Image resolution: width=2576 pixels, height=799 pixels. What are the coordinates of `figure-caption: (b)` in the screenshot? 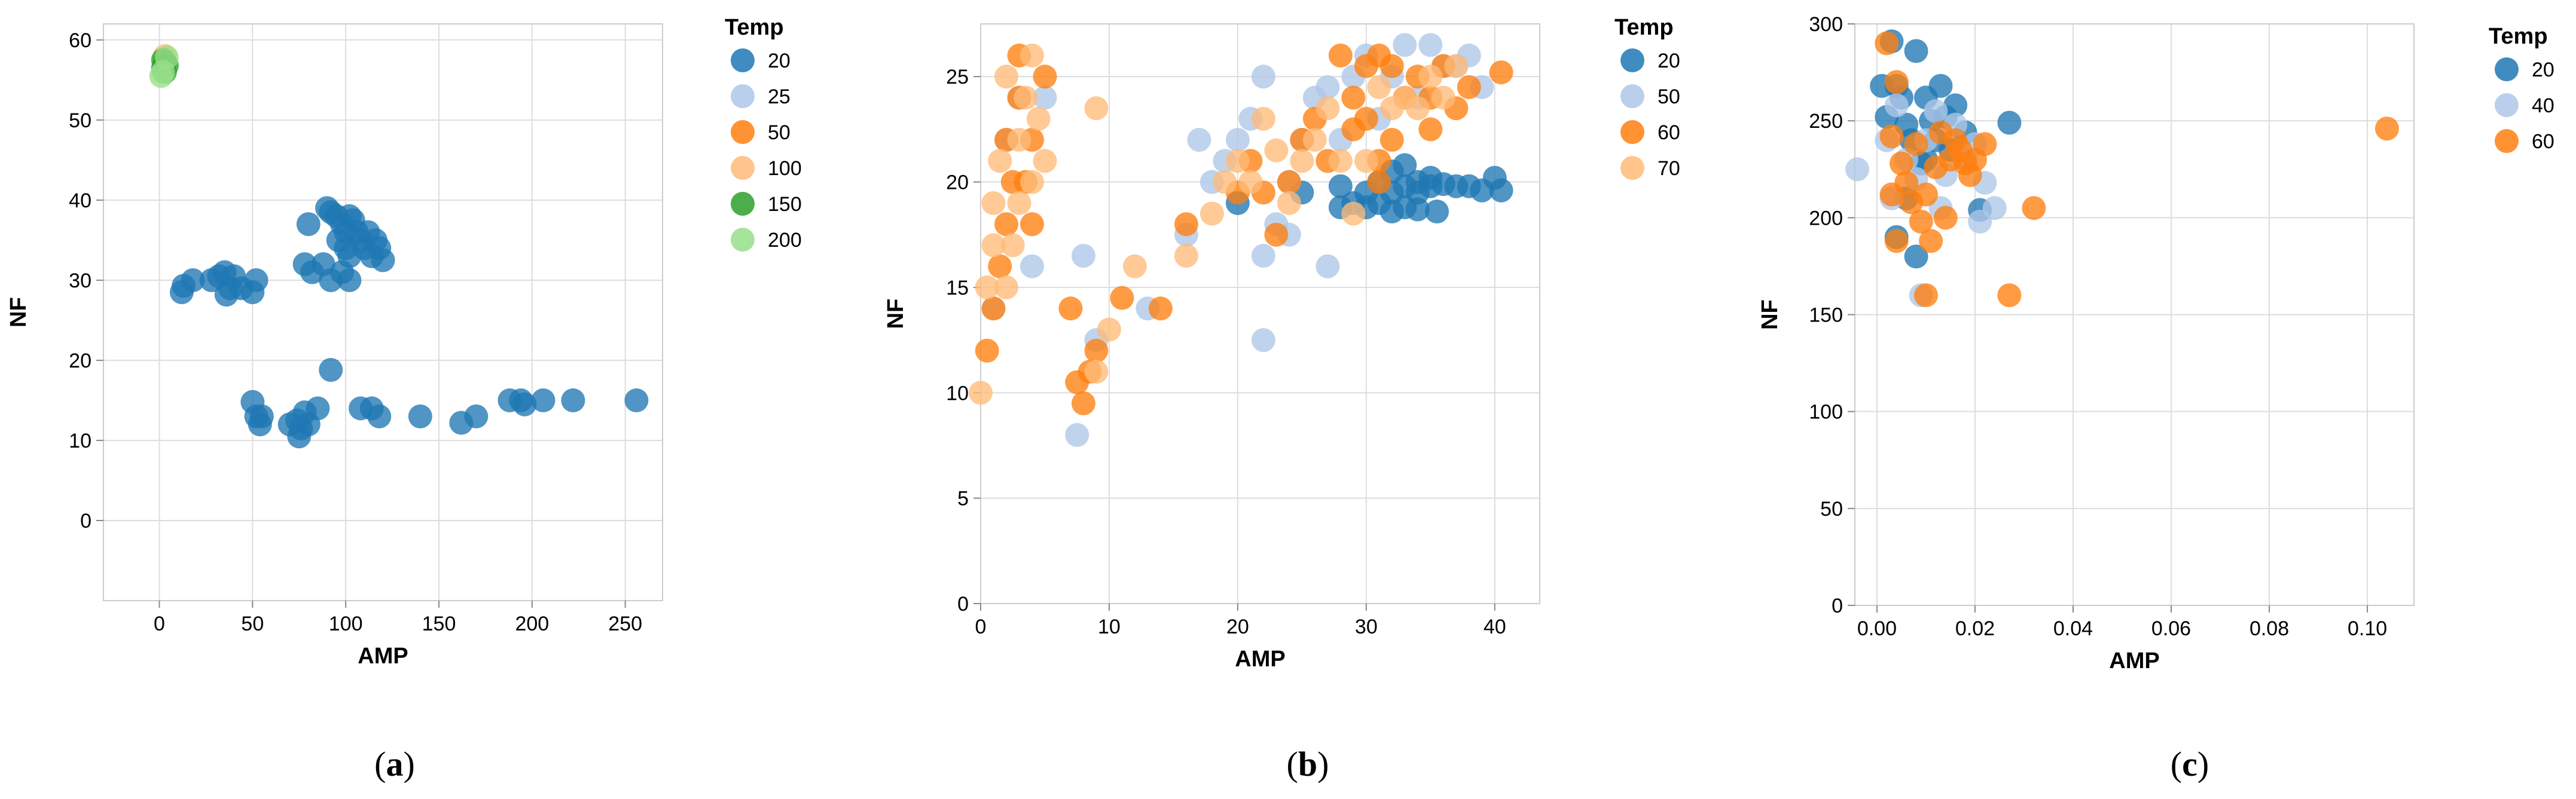 It's located at (1308, 764).